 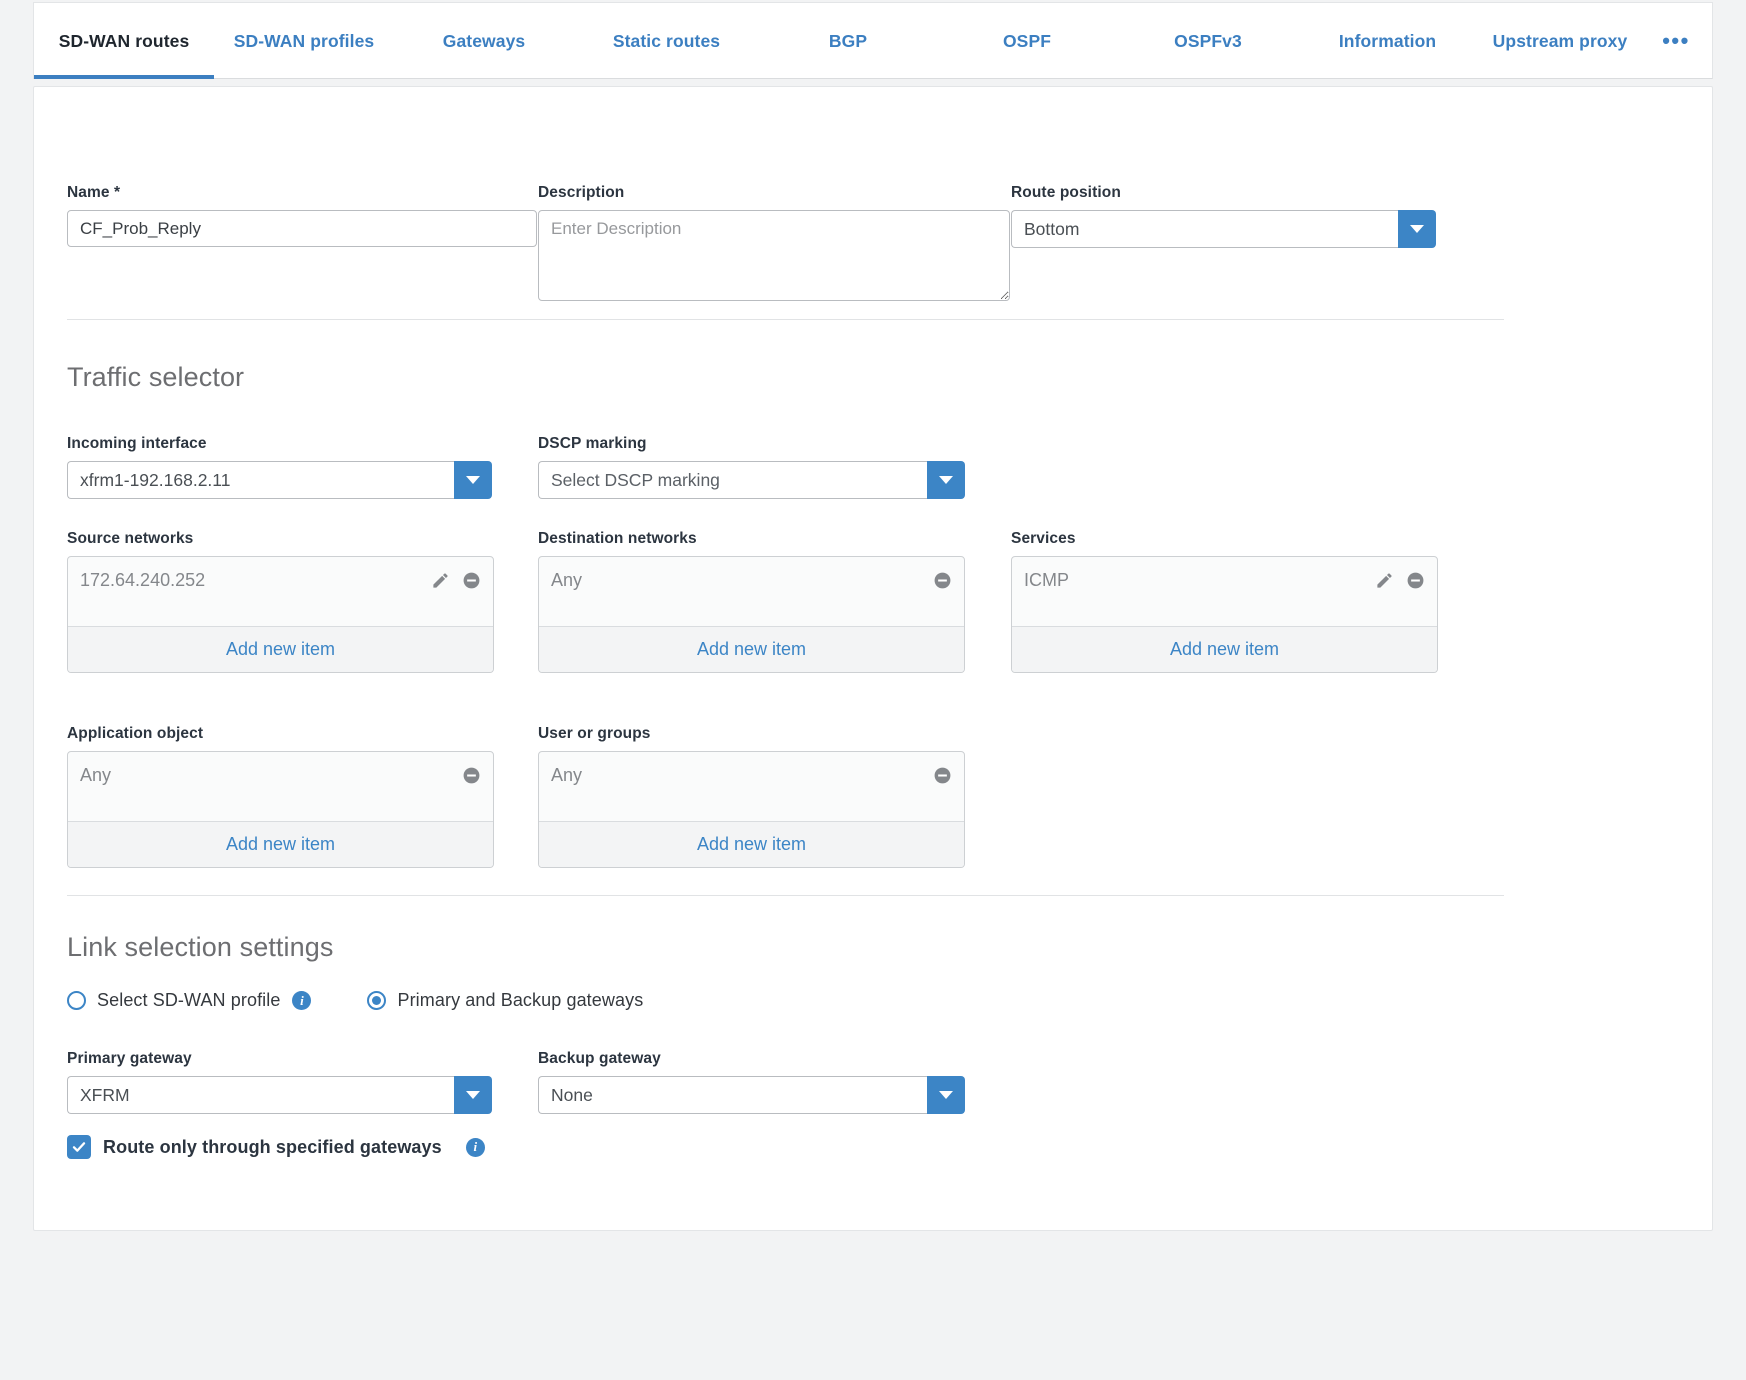 I want to click on incoming-interface-select: xfrm1-192.168.2.11, so click(x=279, y=480).